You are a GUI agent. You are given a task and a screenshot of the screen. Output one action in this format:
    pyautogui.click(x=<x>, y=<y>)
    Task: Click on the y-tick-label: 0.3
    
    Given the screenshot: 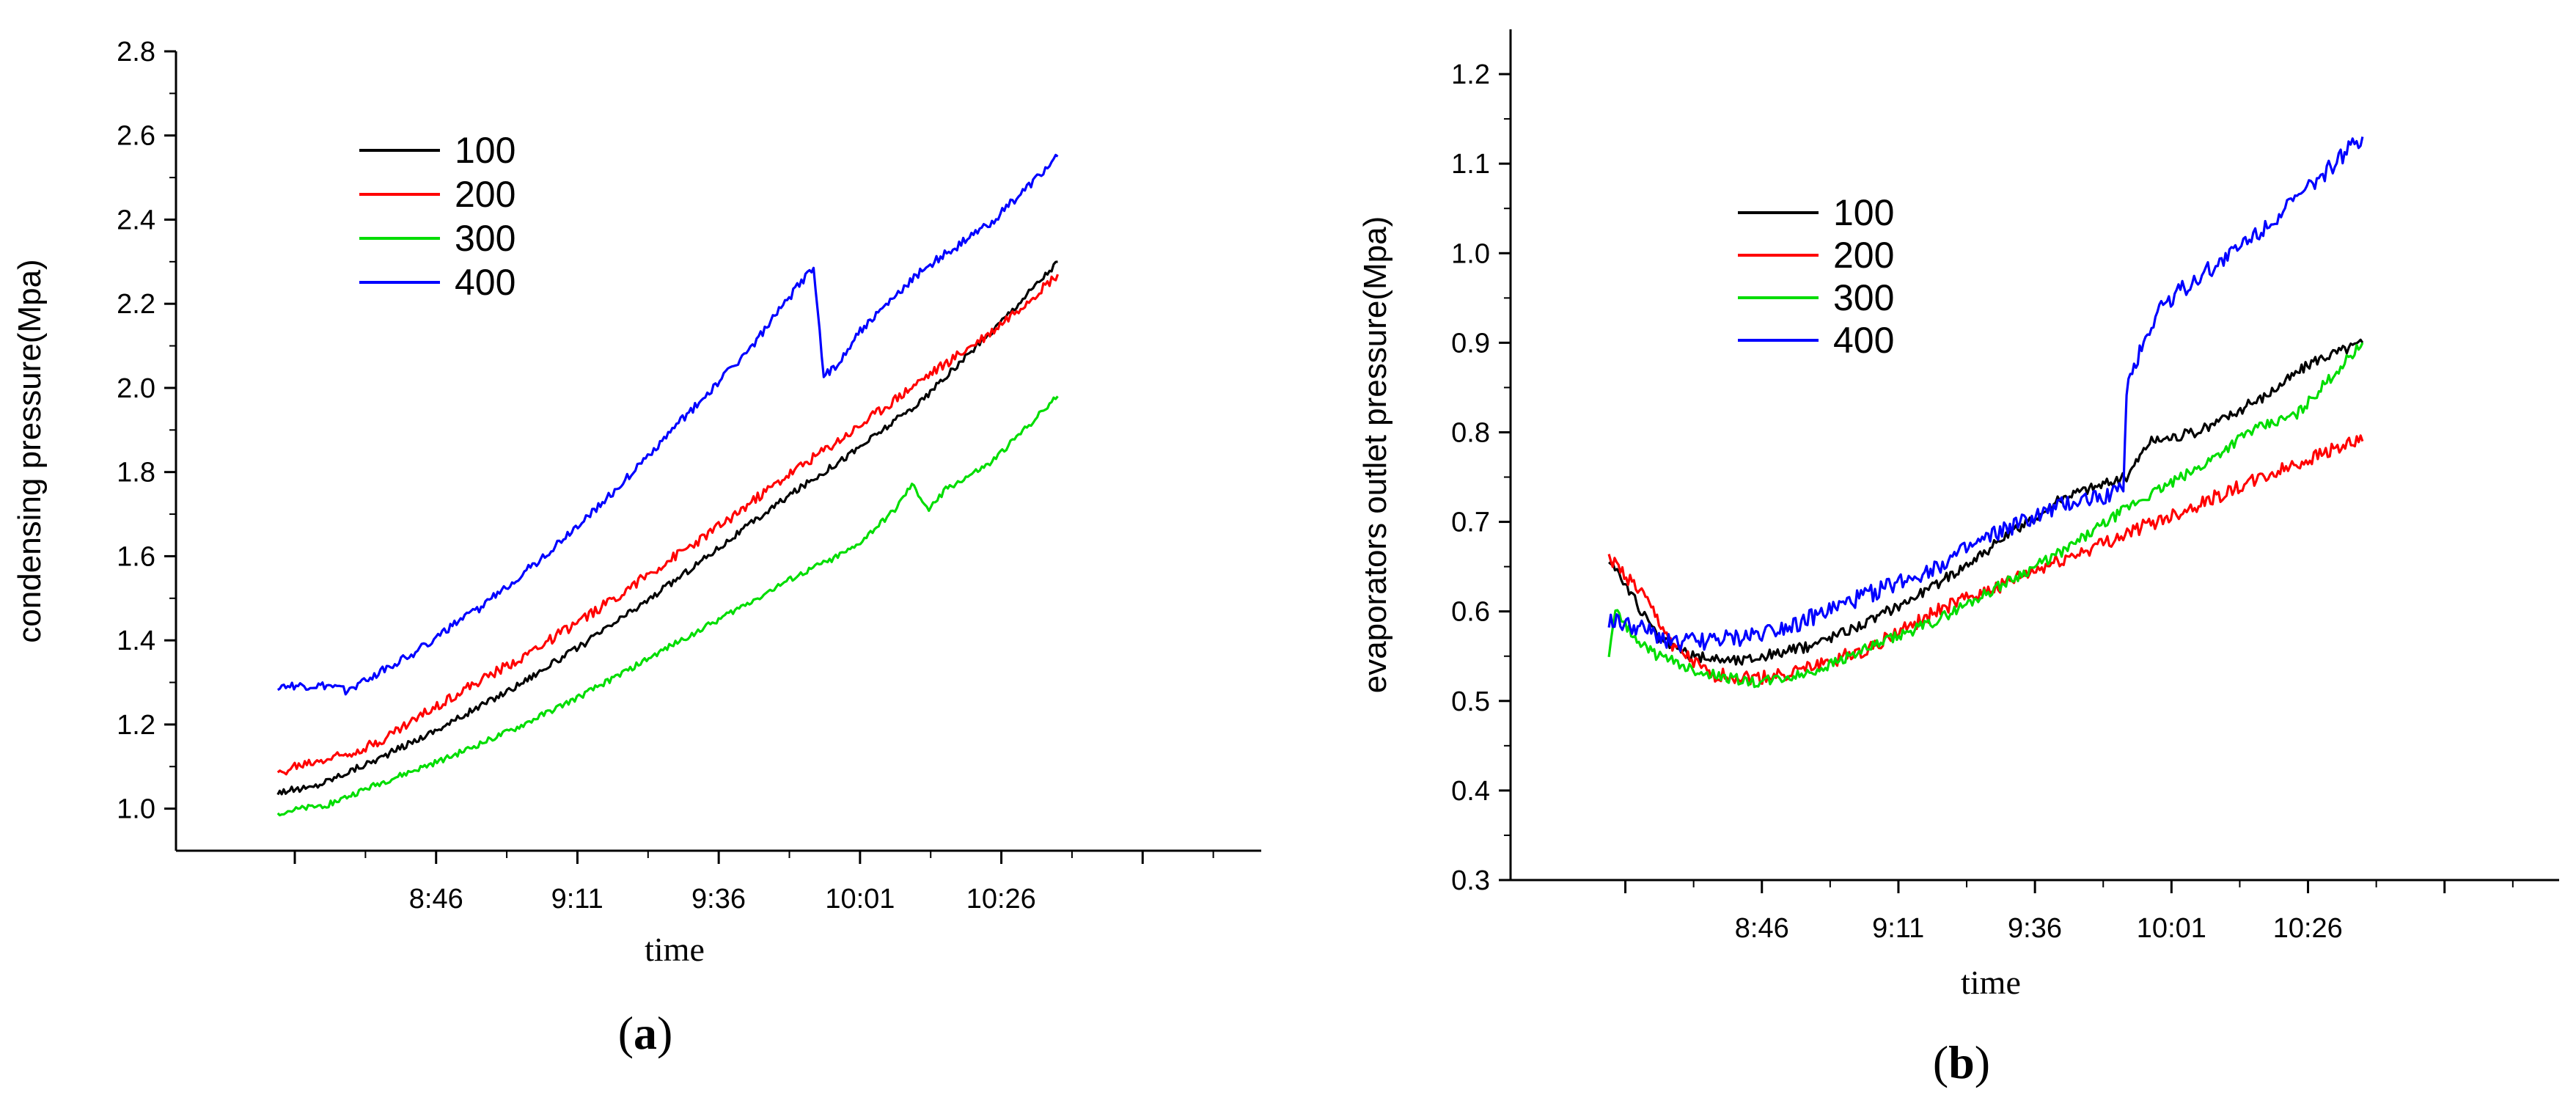 What is the action you would take?
    pyautogui.click(x=1471, y=880)
    